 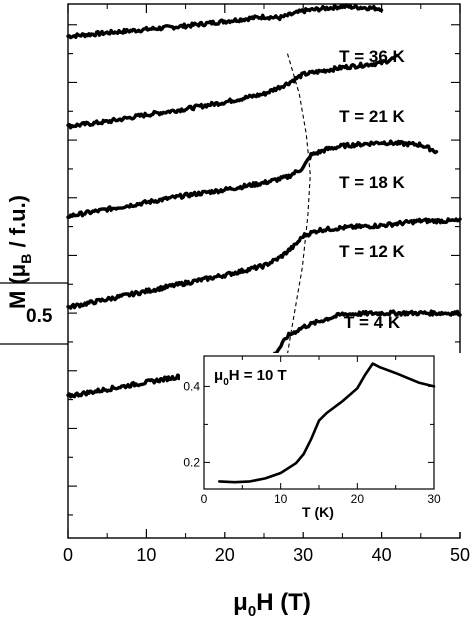 I want to click on inset-x-tick-label: 0, so click(x=204, y=499).